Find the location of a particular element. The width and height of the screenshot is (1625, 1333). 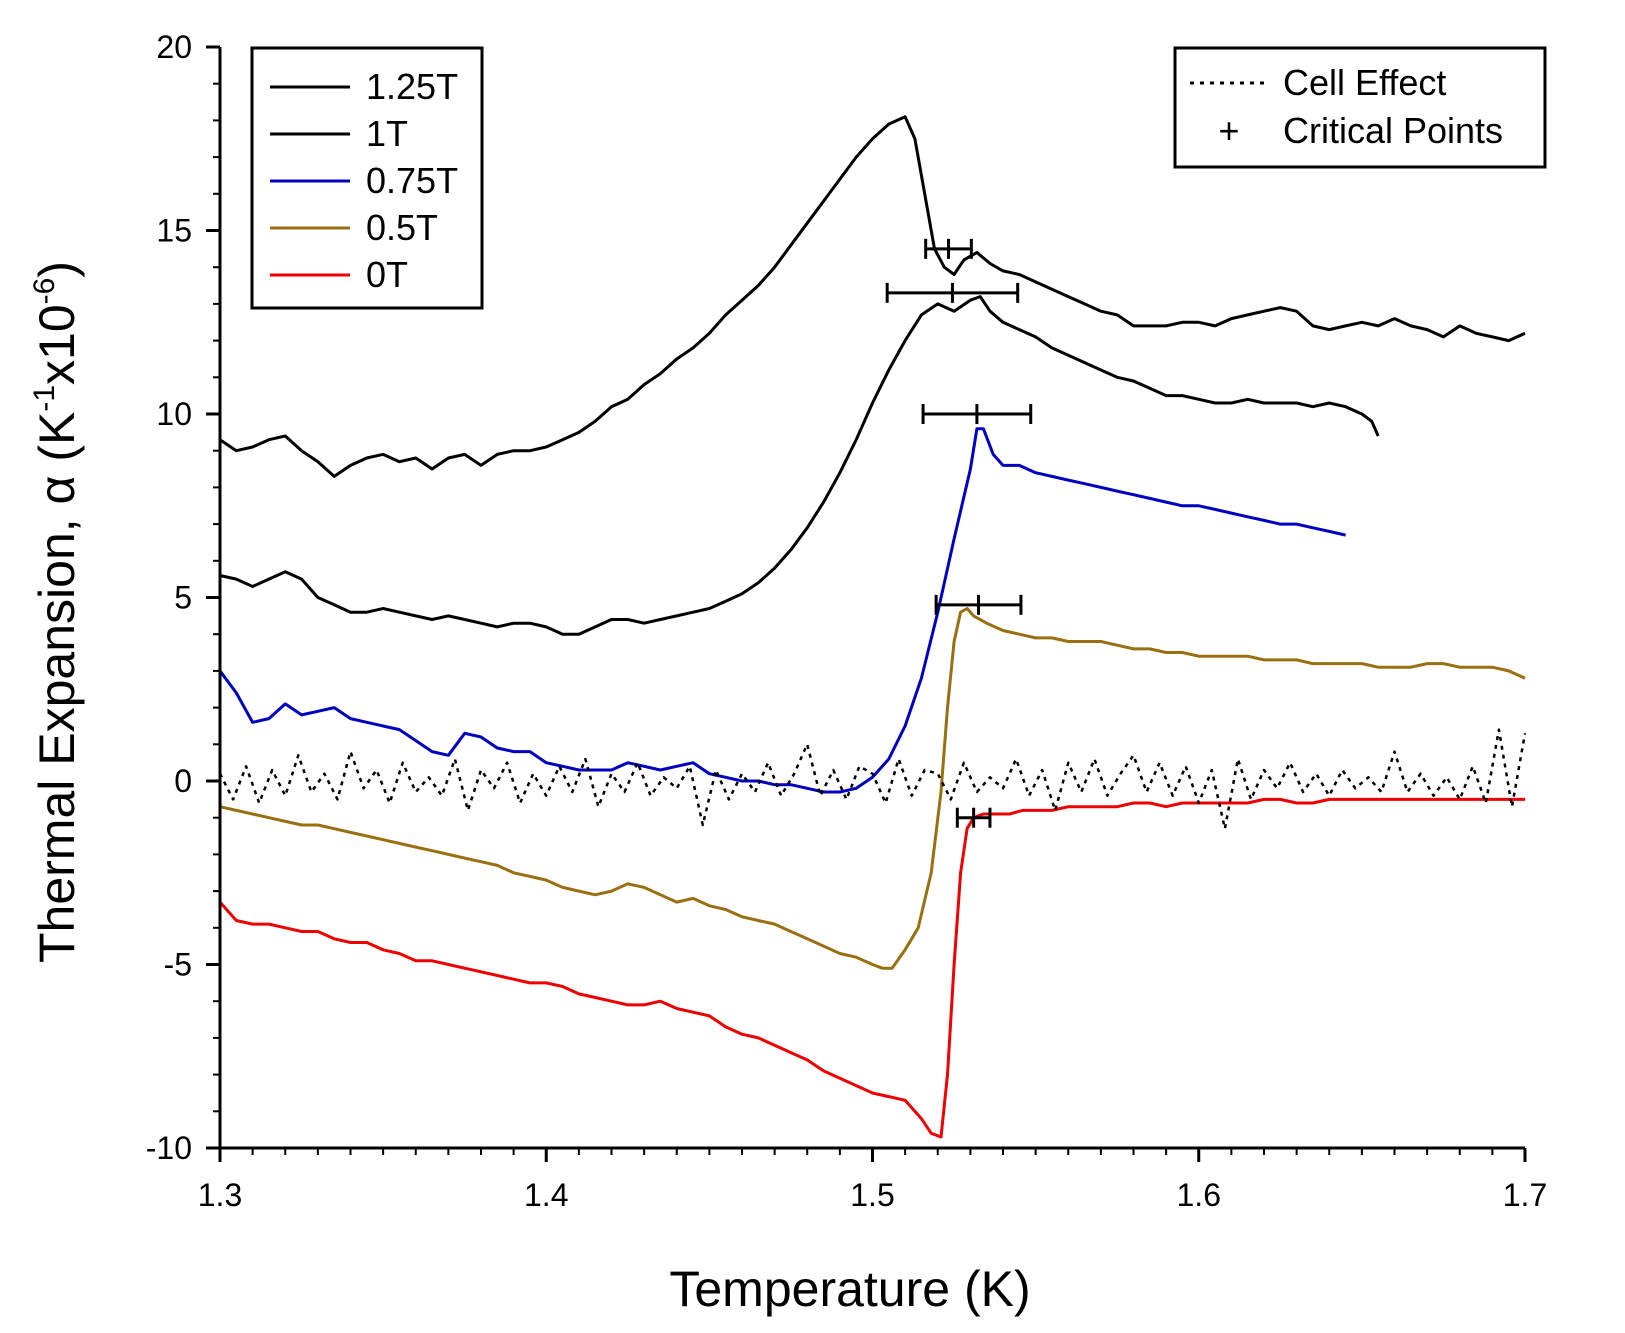

legend-fields: 1.25T 1T 0.75T 0.5T 0T is located at coordinates (367, 178).